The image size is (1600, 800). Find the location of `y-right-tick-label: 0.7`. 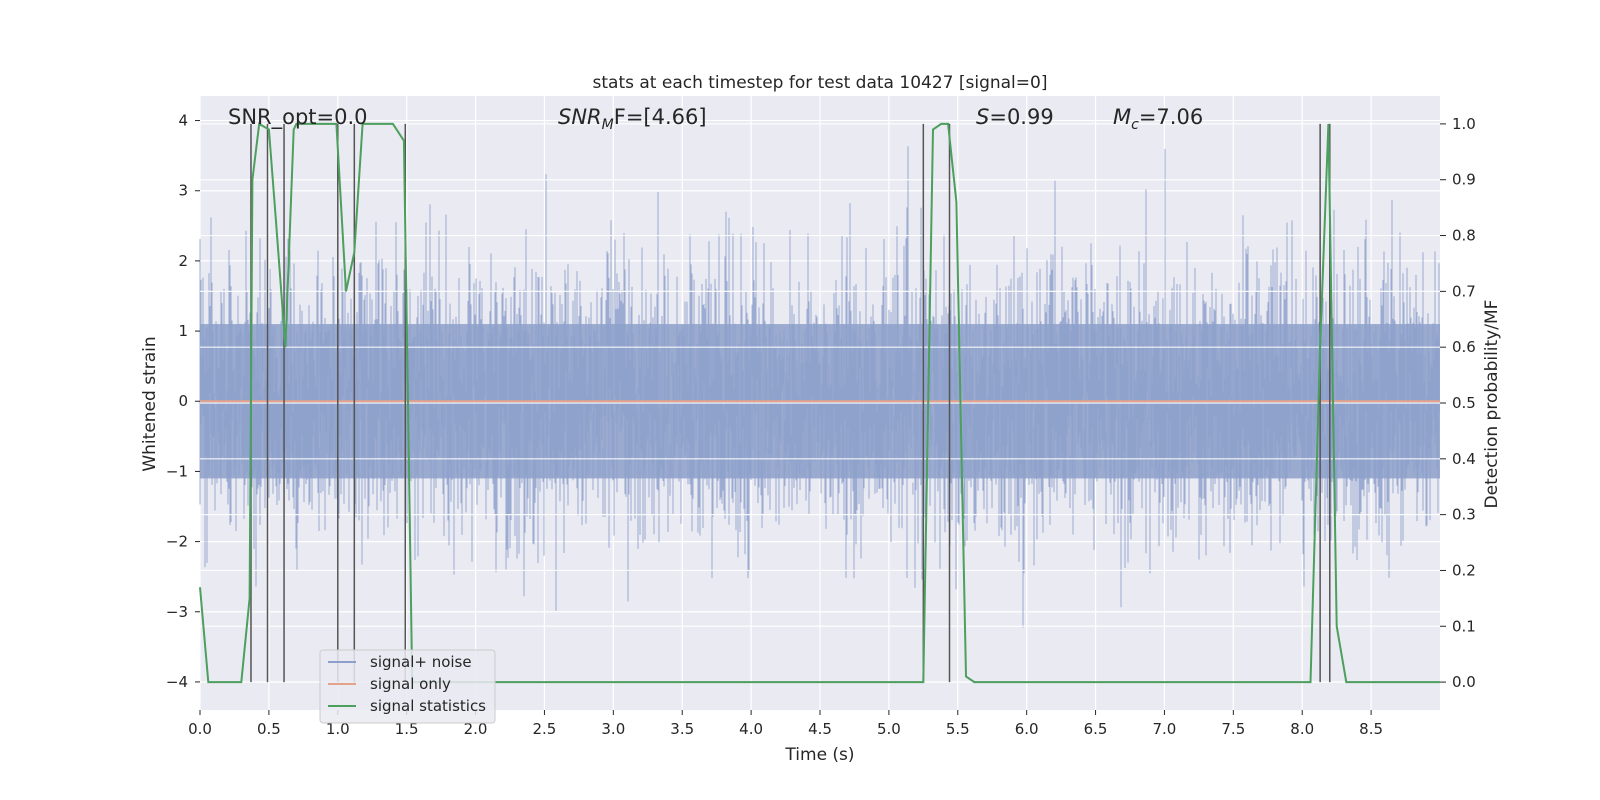

y-right-tick-label: 0.7 is located at coordinates (1464, 291).